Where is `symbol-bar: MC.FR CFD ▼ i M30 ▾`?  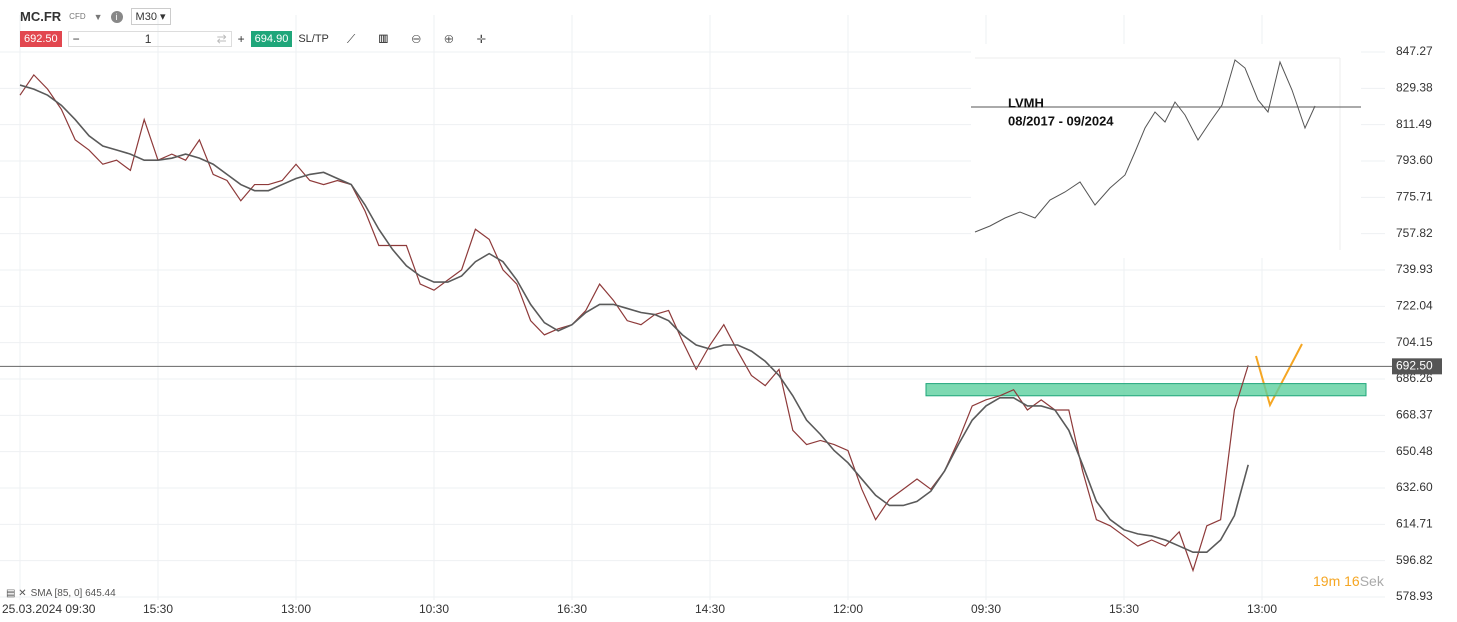
symbol-bar: MC.FR CFD ▼ i M30 ▾ is located at coordinates (95, 16).